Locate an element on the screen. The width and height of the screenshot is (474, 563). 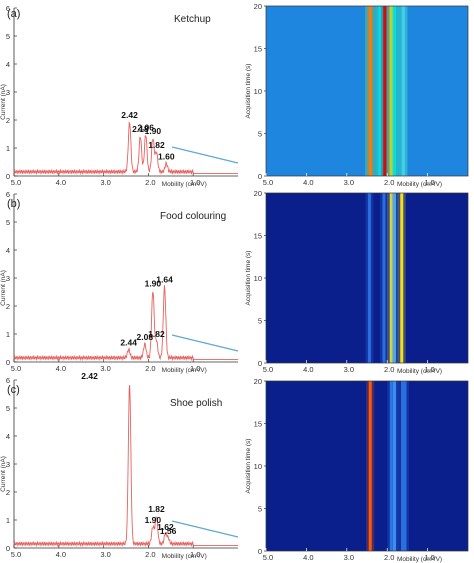
peak-label: 2.18 is located at coordinates (140, 129).